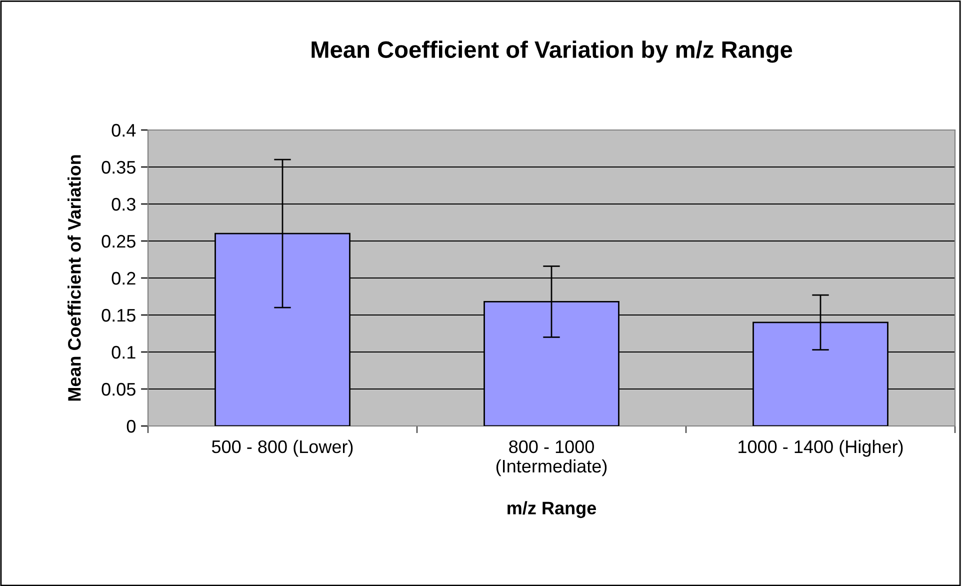 This screenshot has width=962, height=586. Describe the element at coordinates (552, 509) in the screenshot. I see `x-axis-title: m/z Range` at that location.